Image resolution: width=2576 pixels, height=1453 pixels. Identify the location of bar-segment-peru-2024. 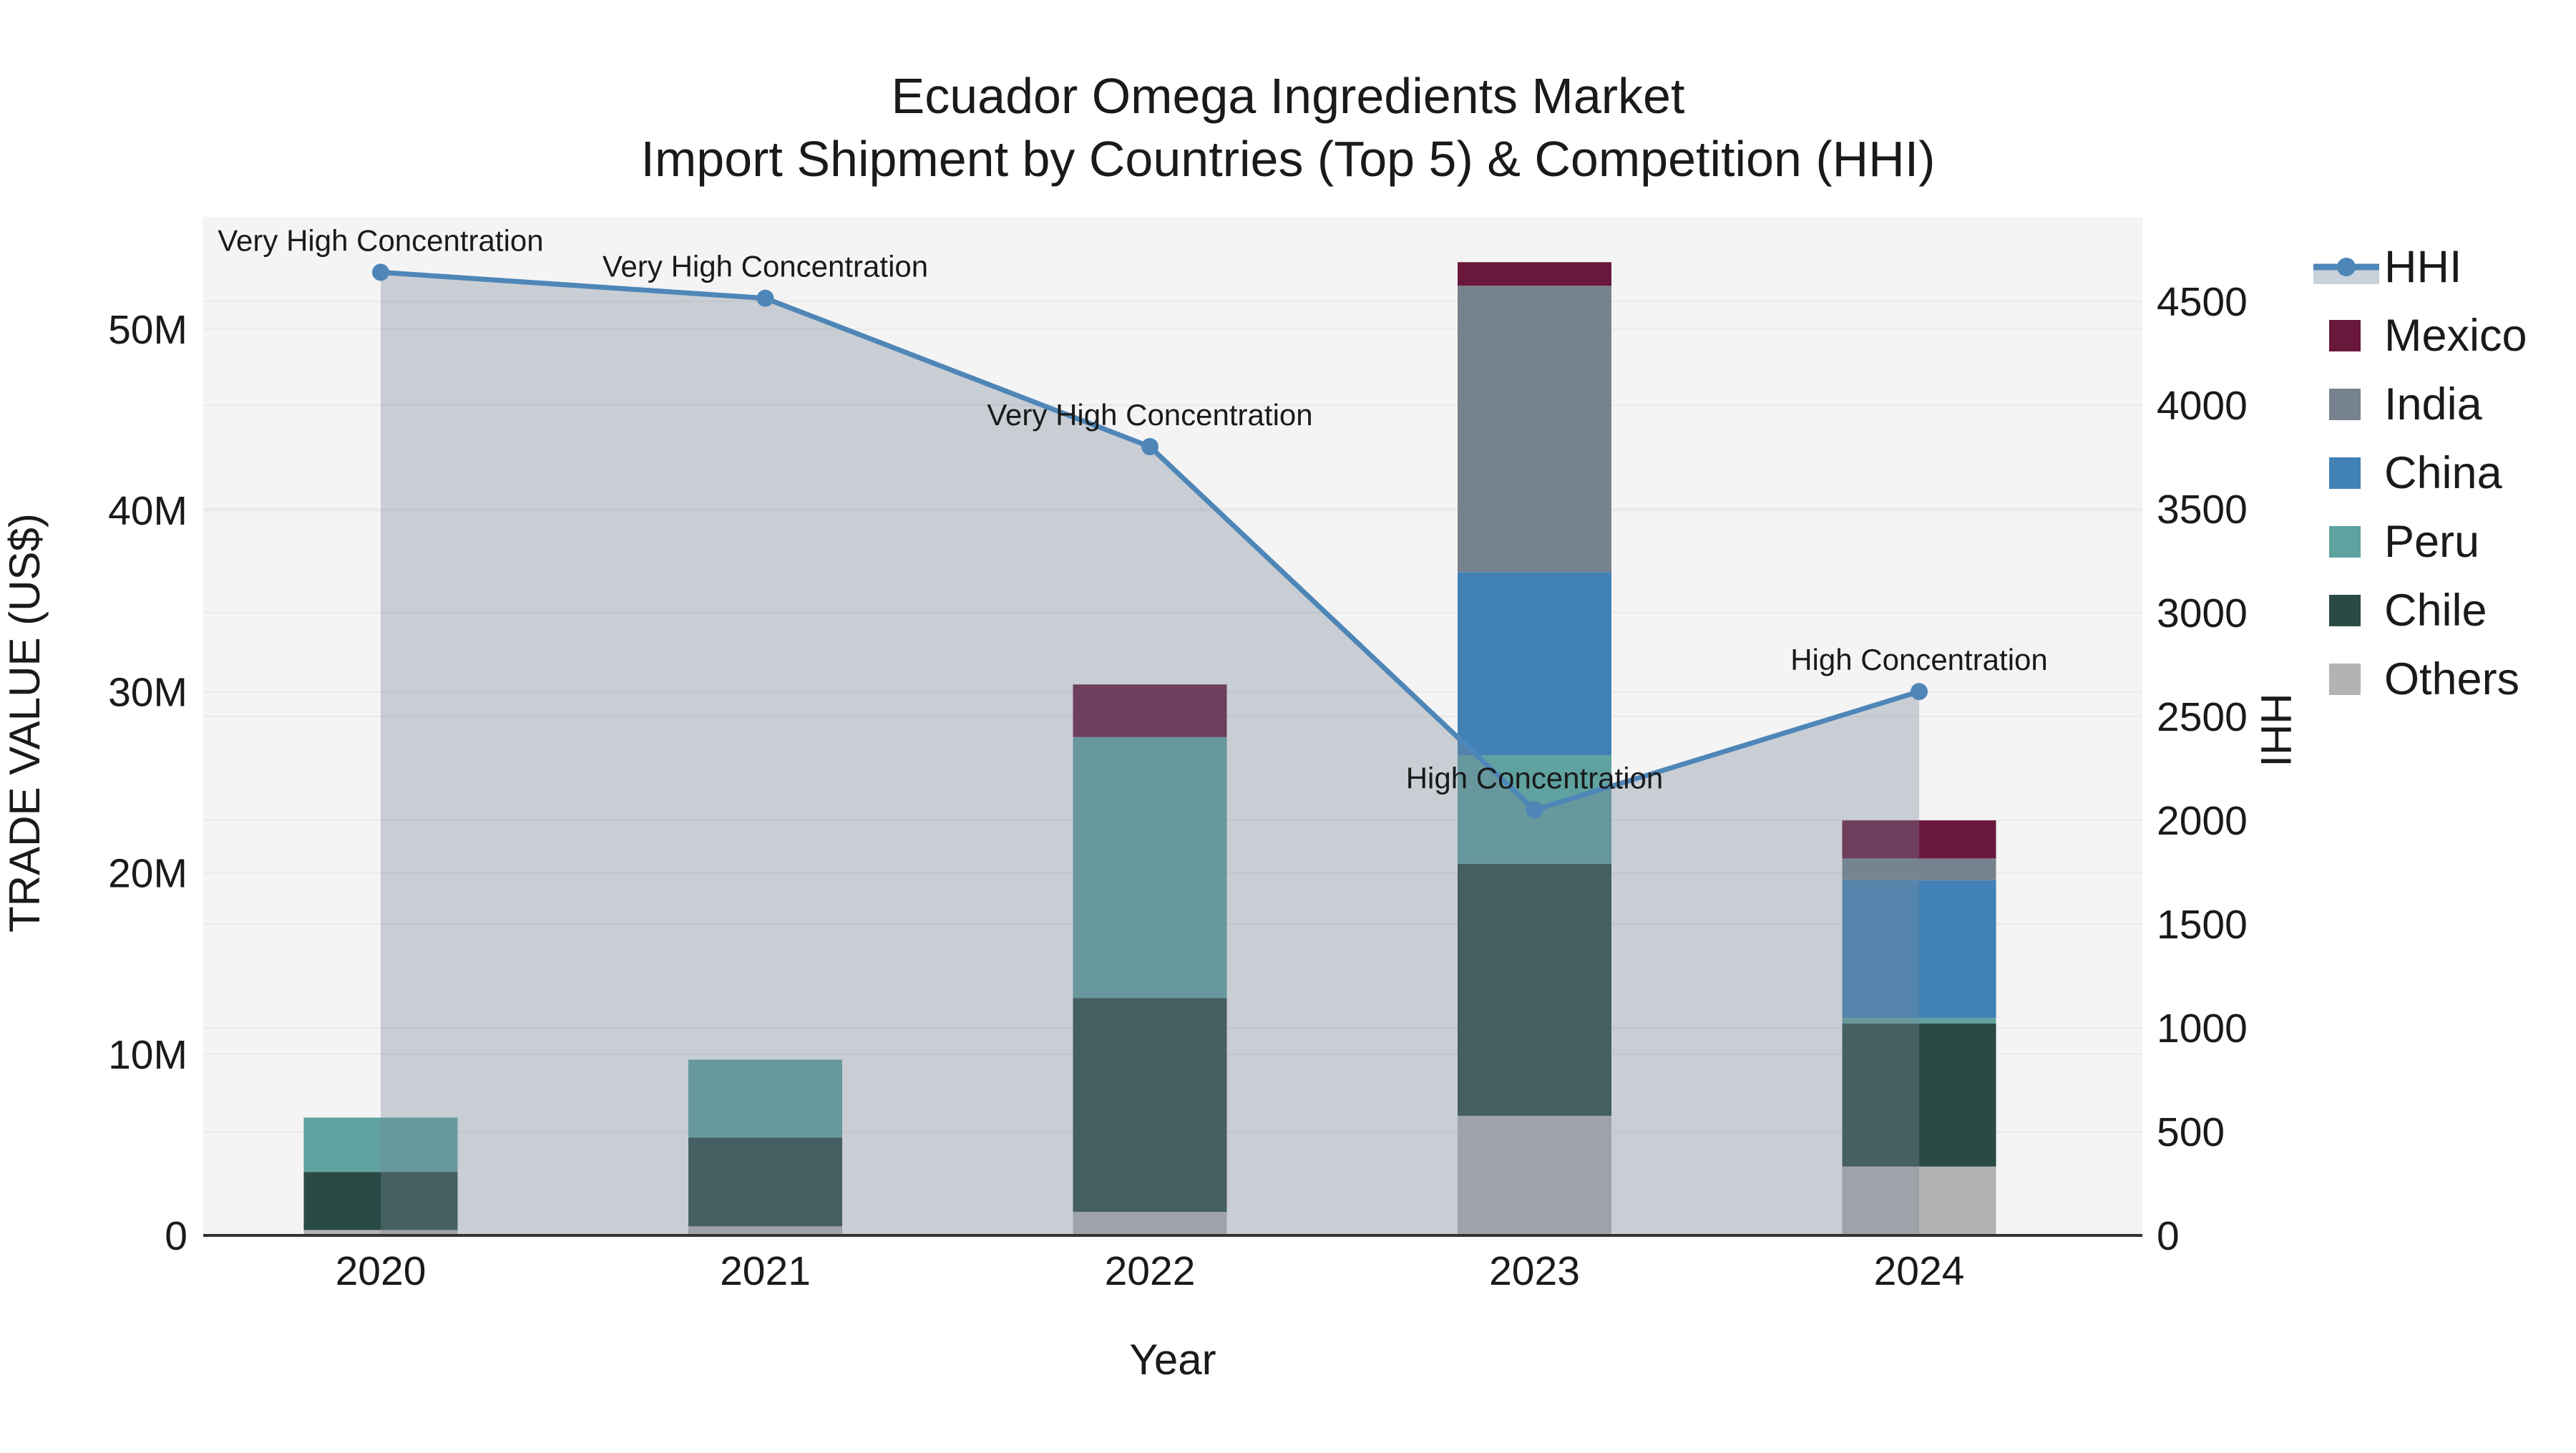
(1919, 1021).